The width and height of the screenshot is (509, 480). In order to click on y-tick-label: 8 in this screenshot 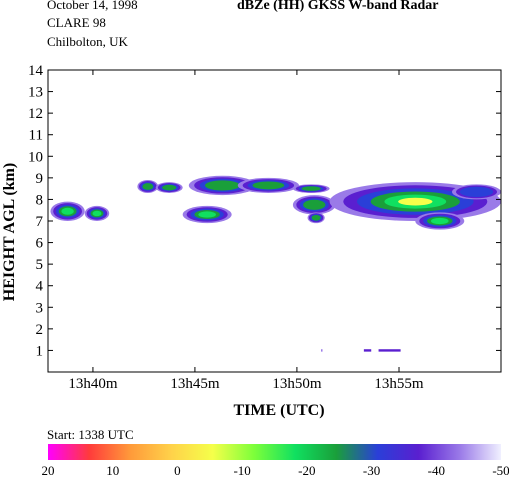, I will do `click(40, 200)`.